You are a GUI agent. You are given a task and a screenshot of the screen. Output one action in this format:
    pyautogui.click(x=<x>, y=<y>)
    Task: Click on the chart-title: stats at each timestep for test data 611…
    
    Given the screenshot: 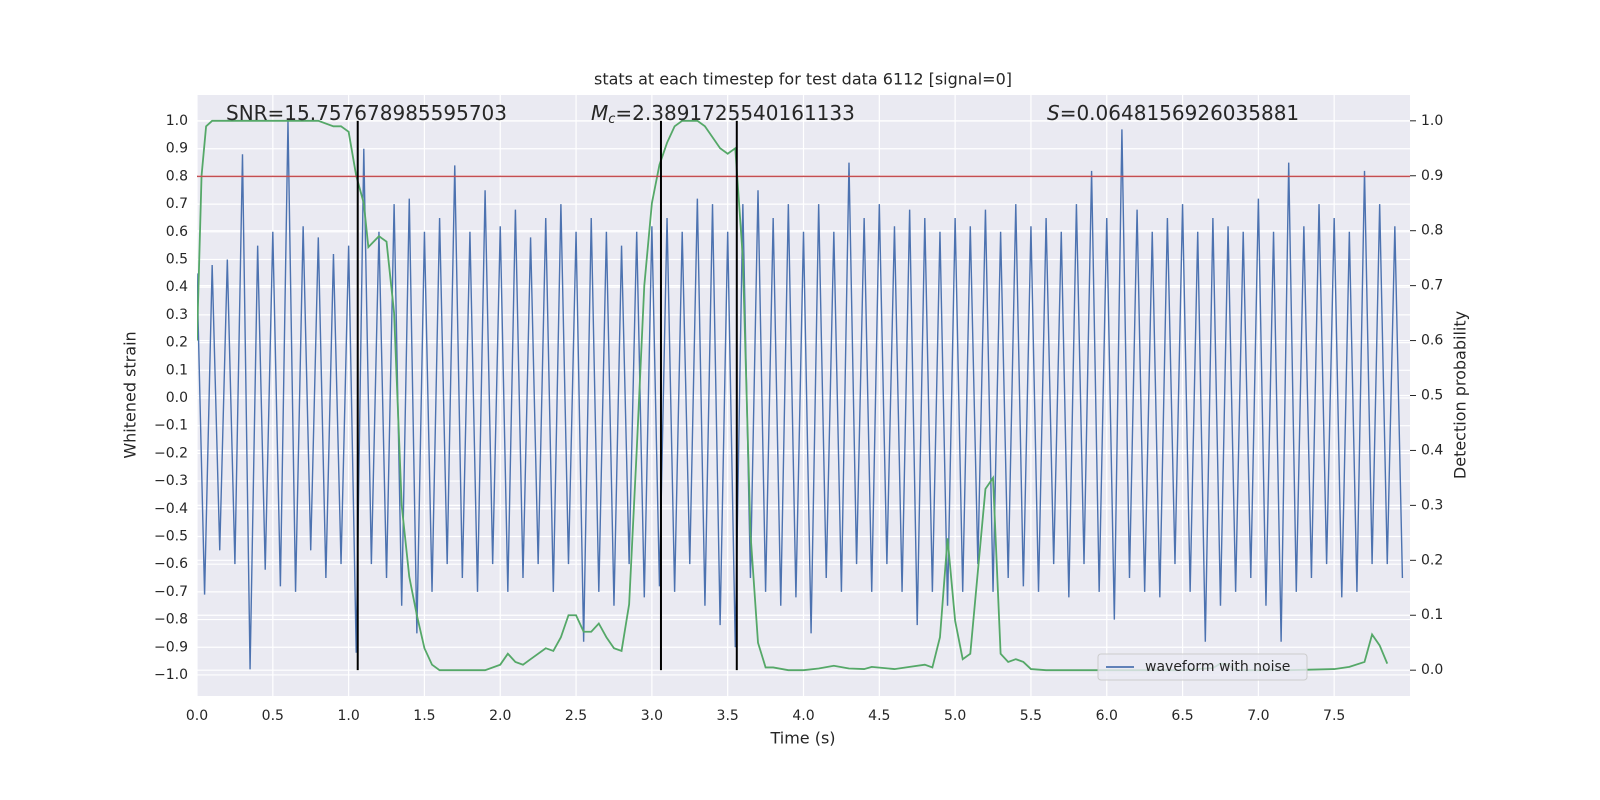 What is the action you would take?
    pyautogui.click(x=803, y=79)
    